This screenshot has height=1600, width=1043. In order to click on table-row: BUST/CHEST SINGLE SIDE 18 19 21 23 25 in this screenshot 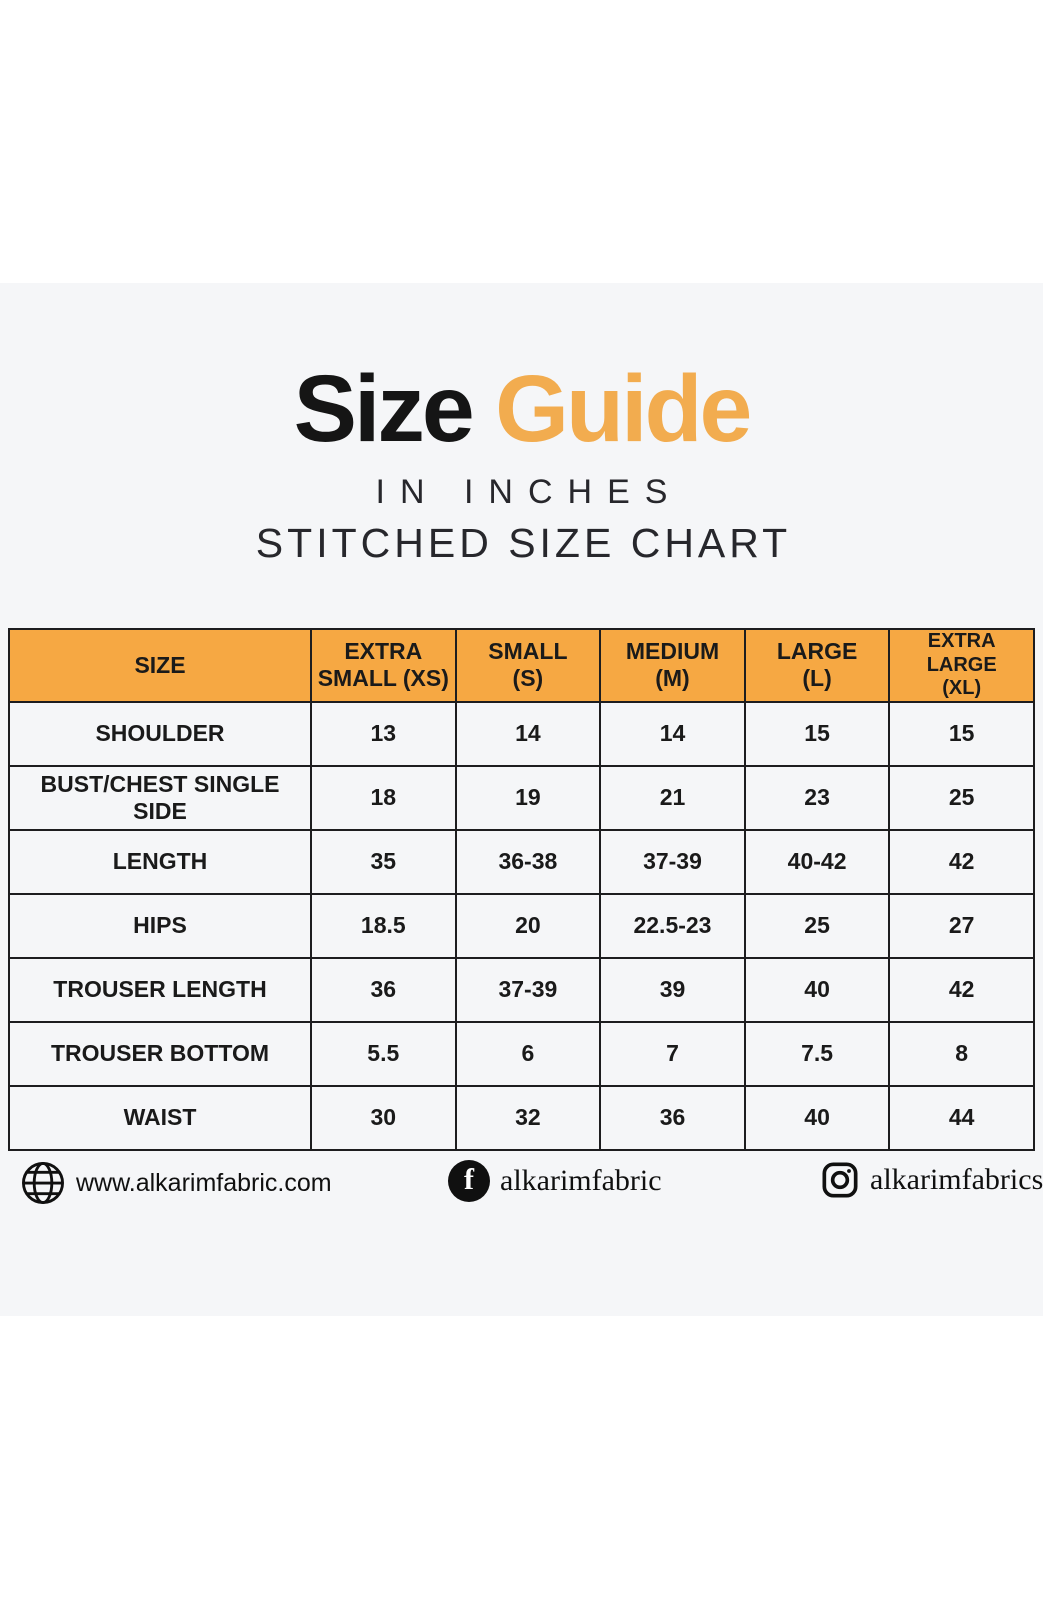, I will do `click(521, 797)`.